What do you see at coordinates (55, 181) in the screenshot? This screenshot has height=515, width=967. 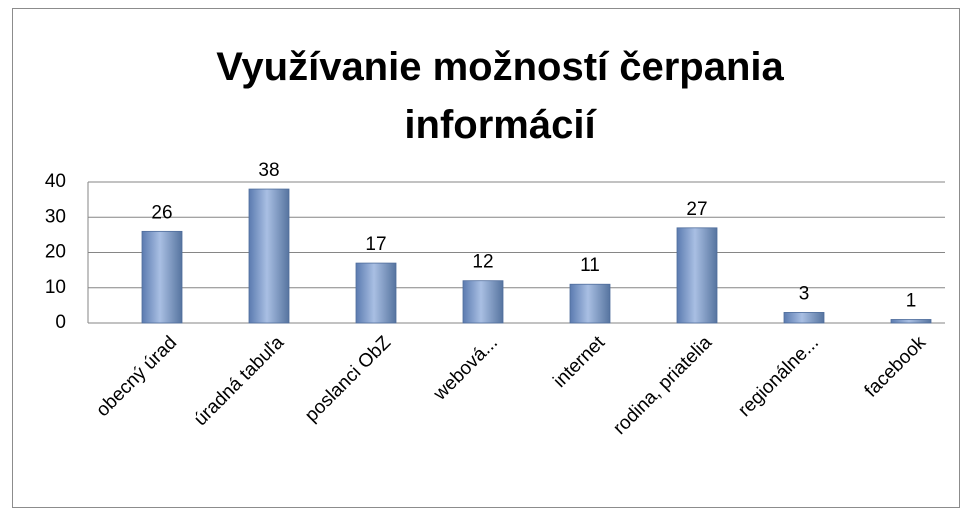 I see `y-tick-label: 40` at bounding box center [55, 181].